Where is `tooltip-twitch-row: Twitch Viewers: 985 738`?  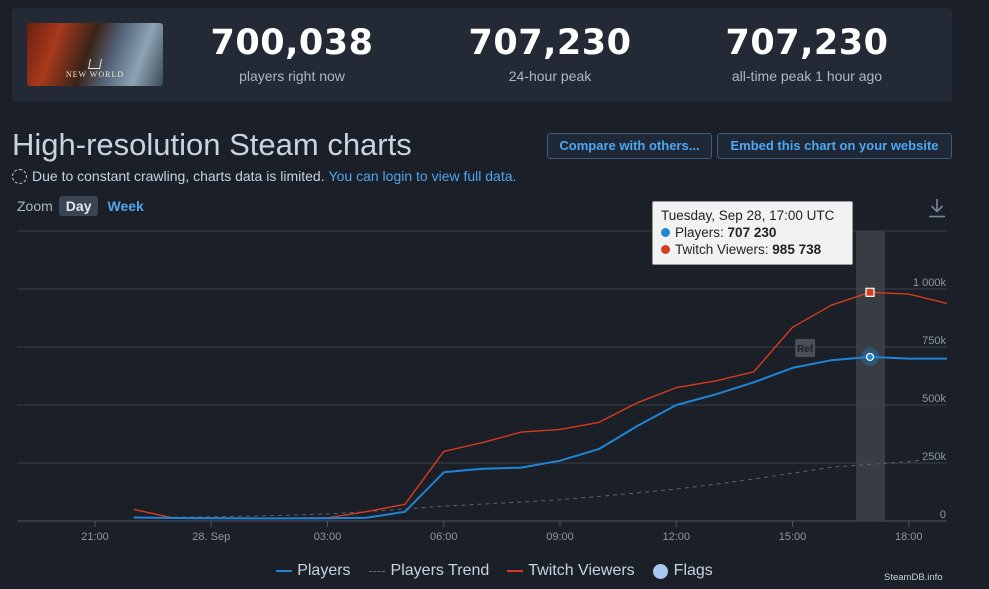 tooltip-twitch-row: Twitch Viewers: 985 738 is located at coordinates (752, 249).